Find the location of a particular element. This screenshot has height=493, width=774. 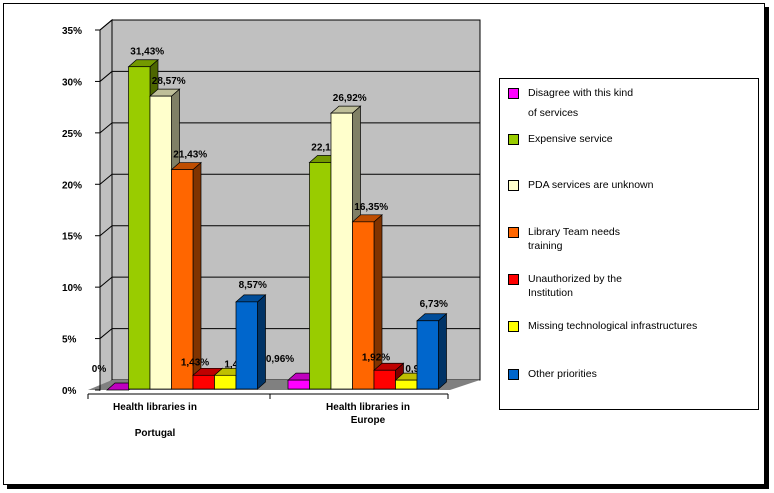

legend-label: Expensive service is located at coordinates (570, 139).